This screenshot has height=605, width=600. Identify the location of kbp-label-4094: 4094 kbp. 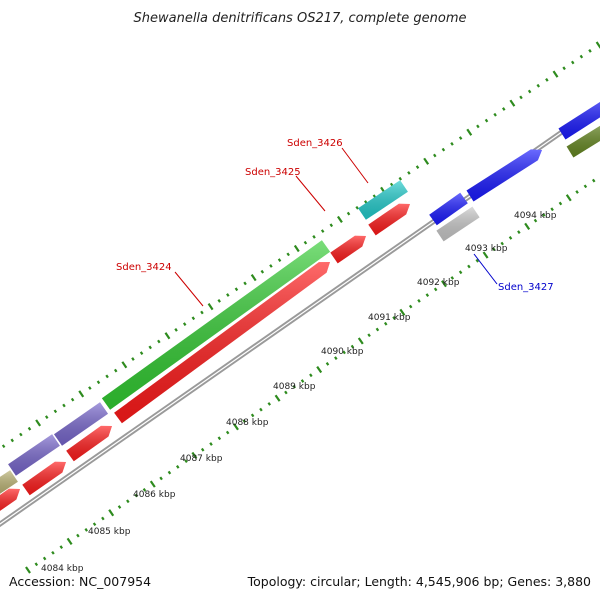
(535, 216).